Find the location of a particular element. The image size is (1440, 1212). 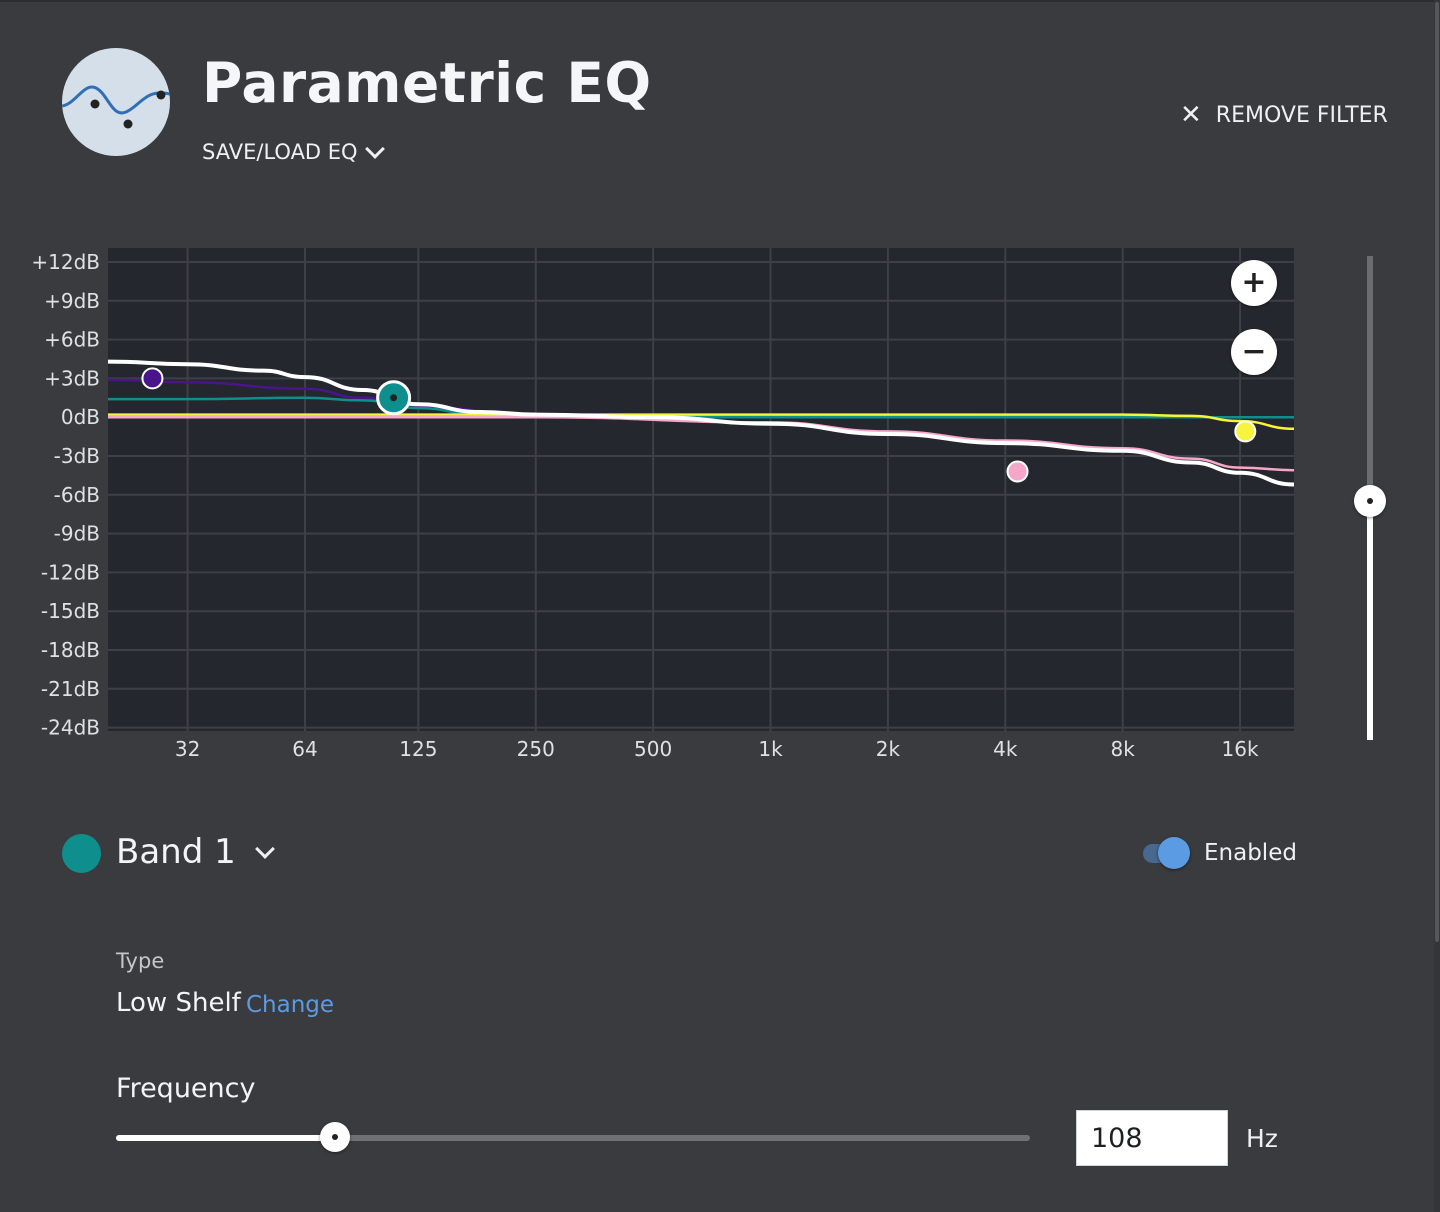

zoom-in-button: + is located at coordinates (1254, 283).